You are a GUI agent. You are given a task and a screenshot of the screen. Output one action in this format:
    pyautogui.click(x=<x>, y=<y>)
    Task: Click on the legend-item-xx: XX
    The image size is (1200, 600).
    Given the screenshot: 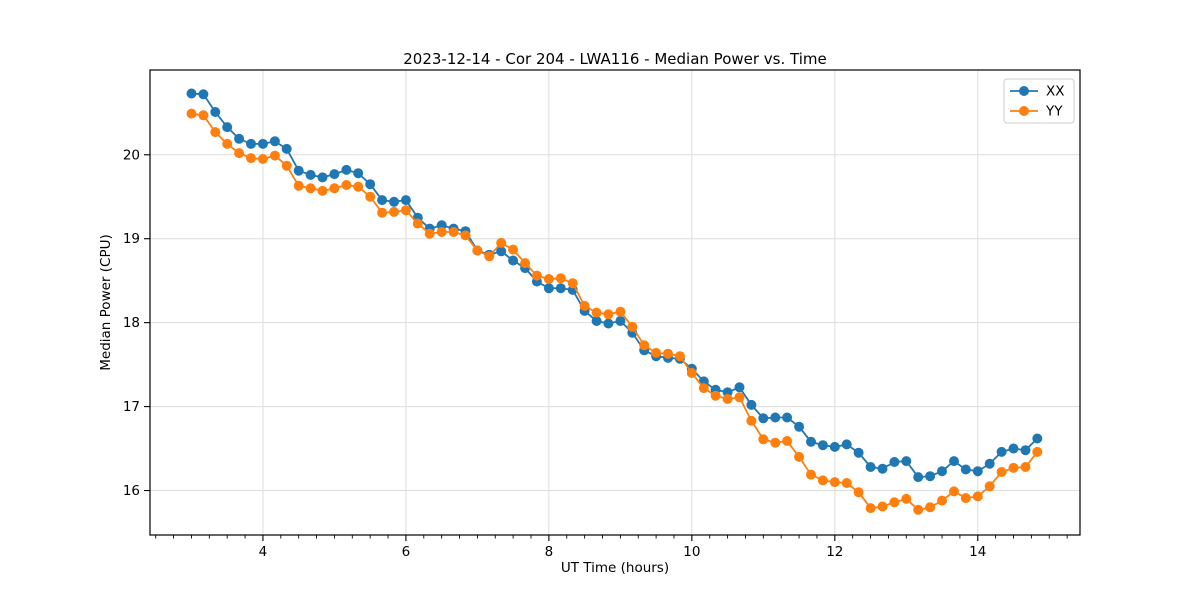 What is the action you would take?
    pyautogui.click(x=1037, y=92)
    